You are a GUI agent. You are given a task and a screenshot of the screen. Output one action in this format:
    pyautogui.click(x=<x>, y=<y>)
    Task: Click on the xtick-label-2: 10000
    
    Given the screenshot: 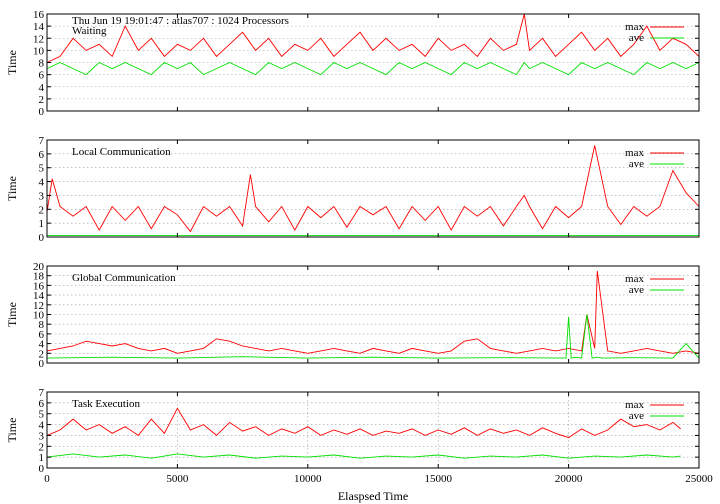 What is the action you would take?
    pyautogui.click(x=308, y=479)
    